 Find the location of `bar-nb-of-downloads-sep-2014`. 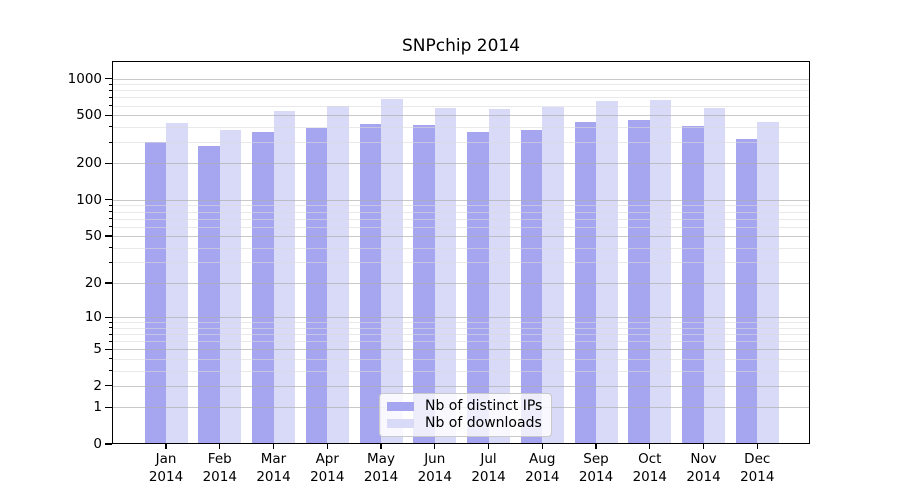

bar-nb-of-downloads-sep-2014 is located at coordinates (607, 272).